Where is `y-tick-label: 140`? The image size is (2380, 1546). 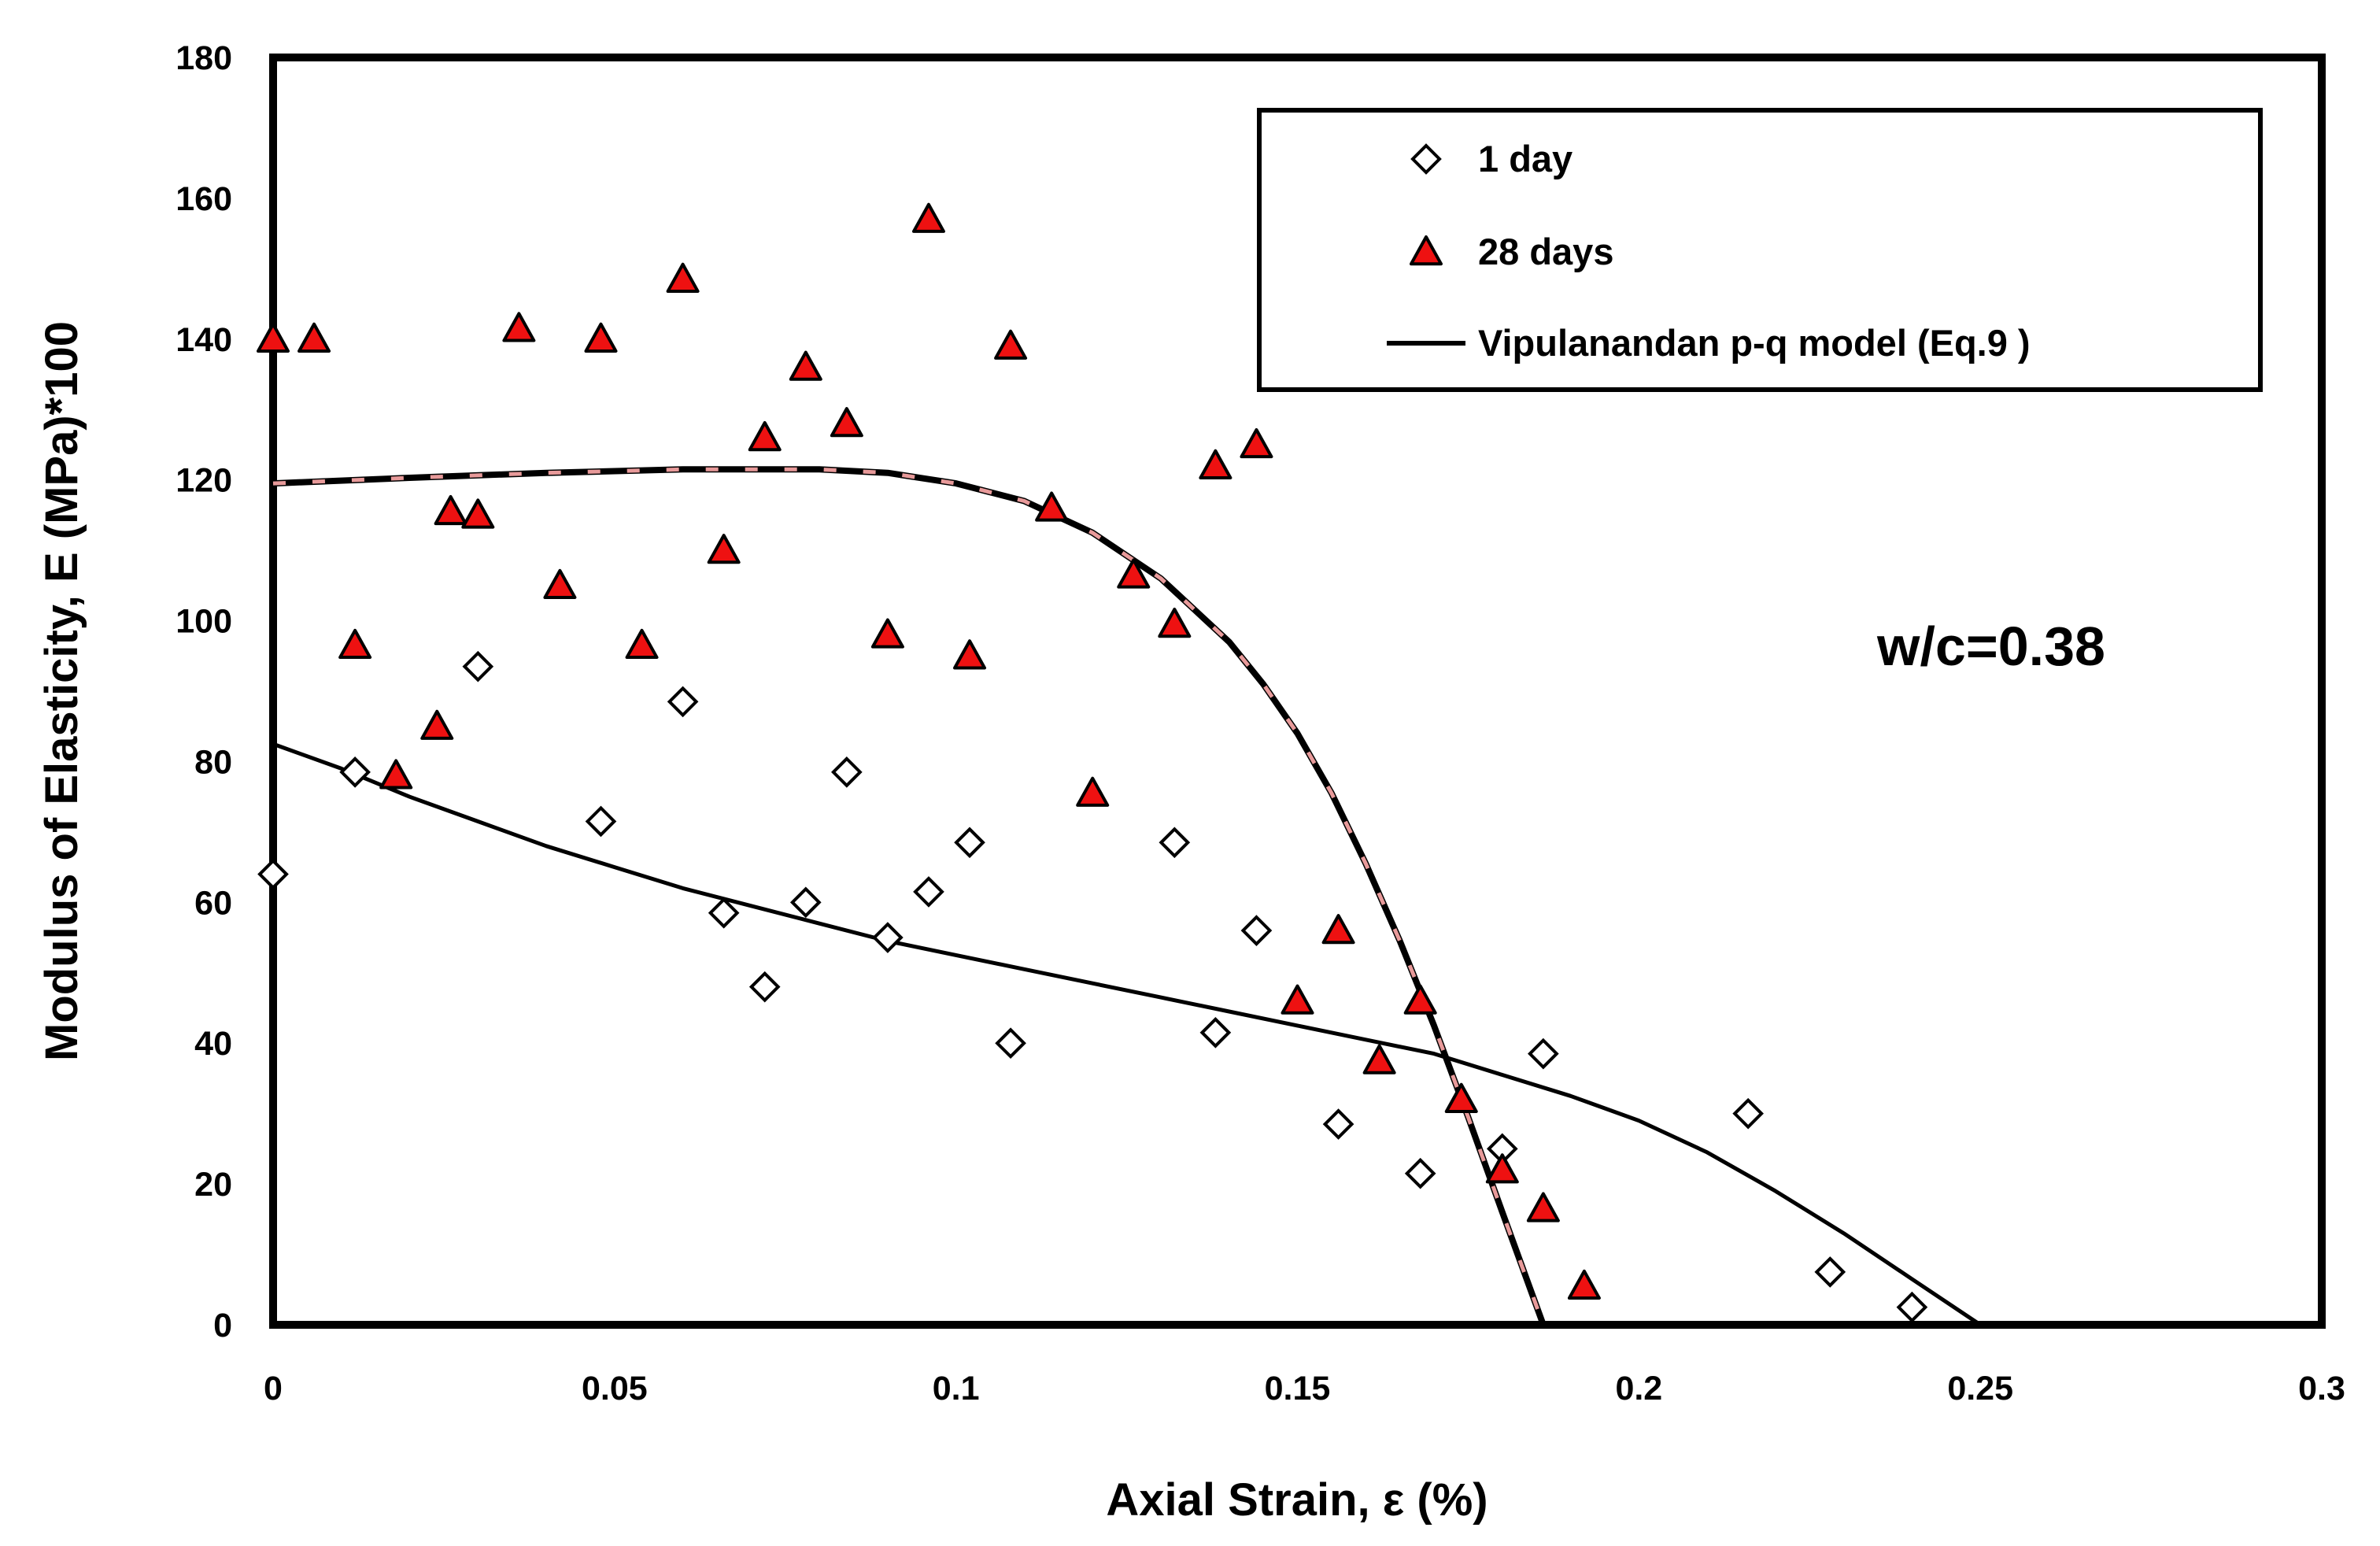 y-tick-label: 140 is located at coordinates (204, 340).